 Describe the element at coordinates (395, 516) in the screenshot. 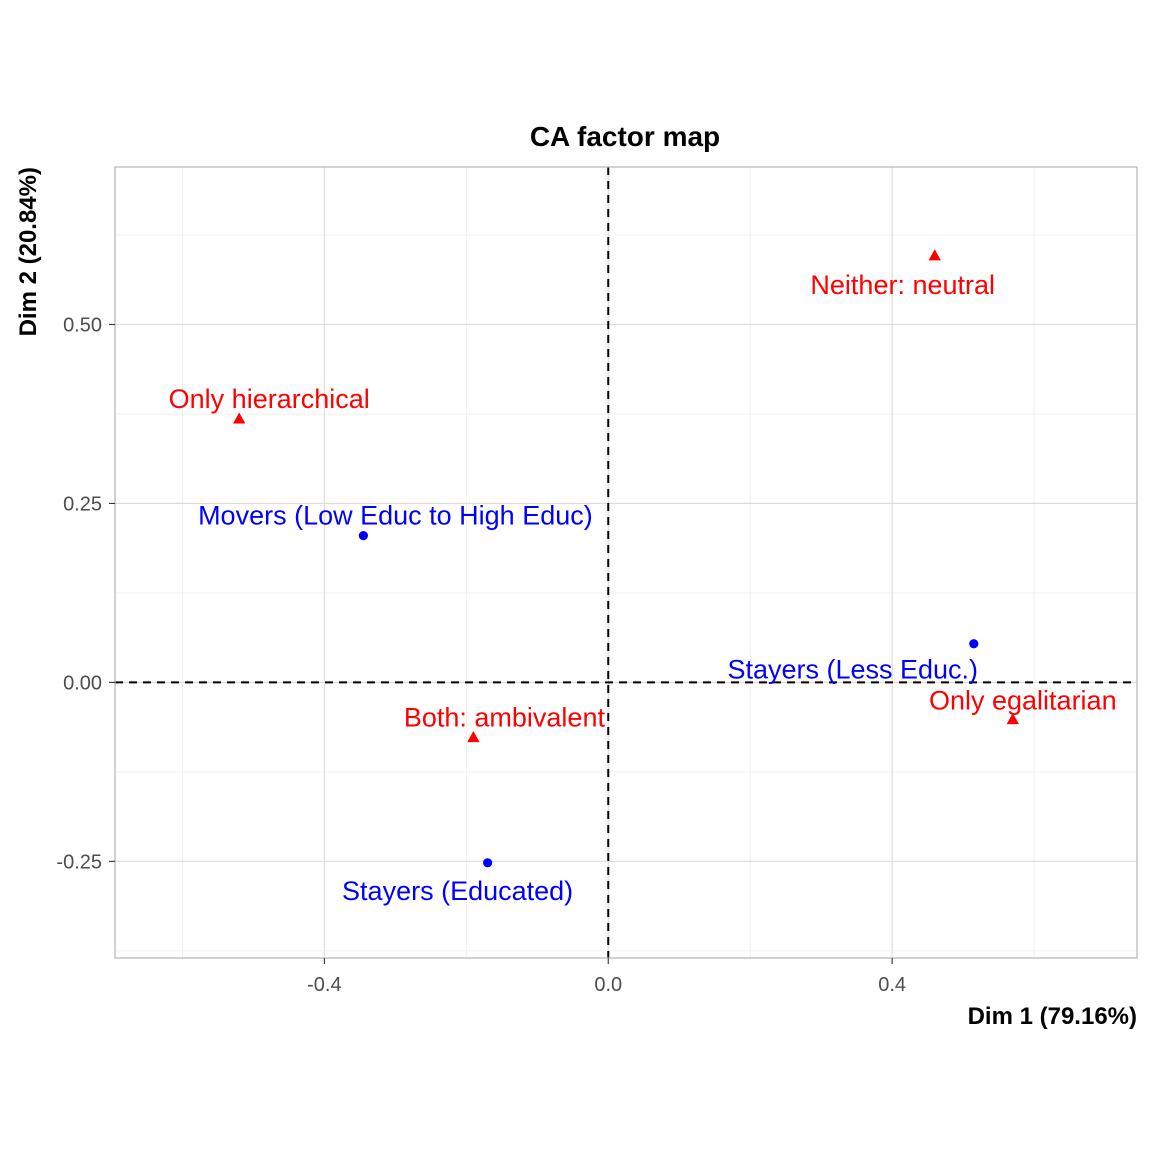

I see `row-label-0: Movers (Low Educ to High Educ)` at that location.